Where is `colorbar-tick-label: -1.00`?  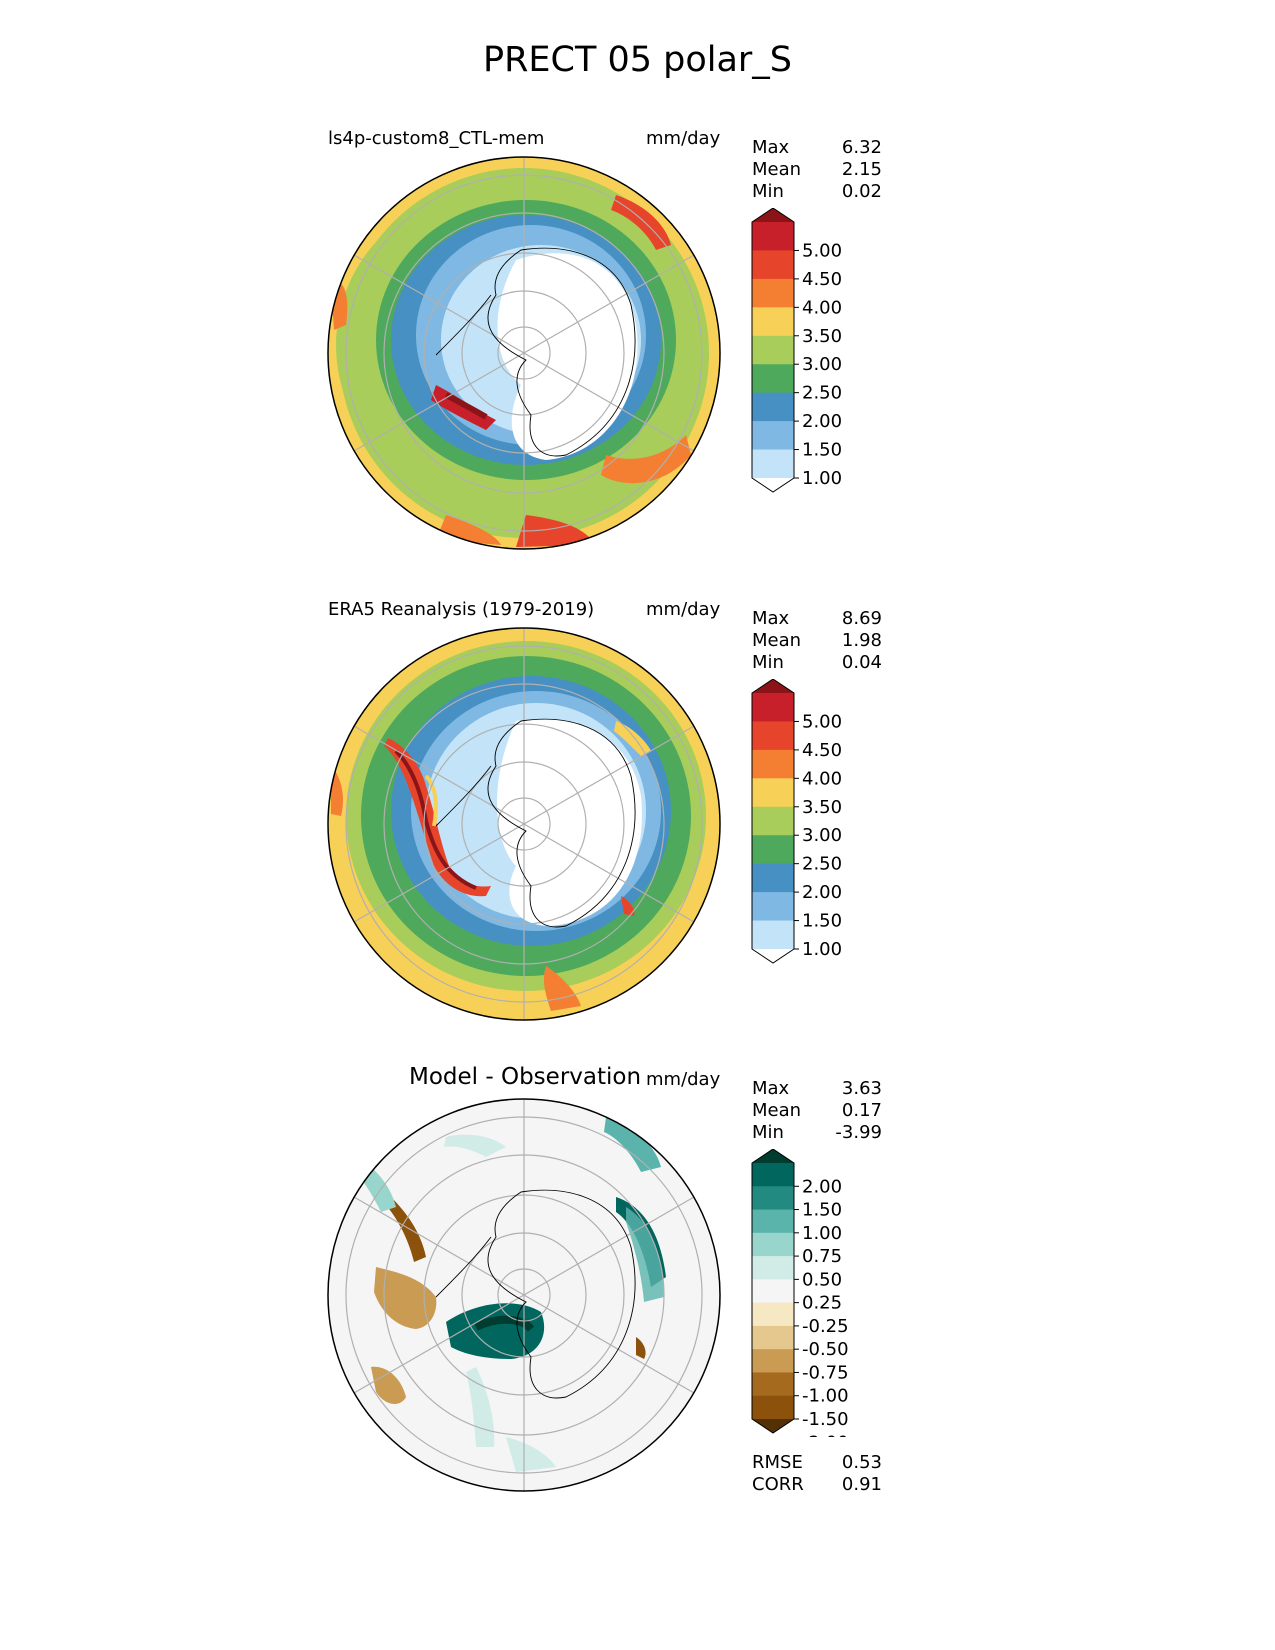 colorbar-tick-label: -1.00 is located at coordinates (825, 1396).